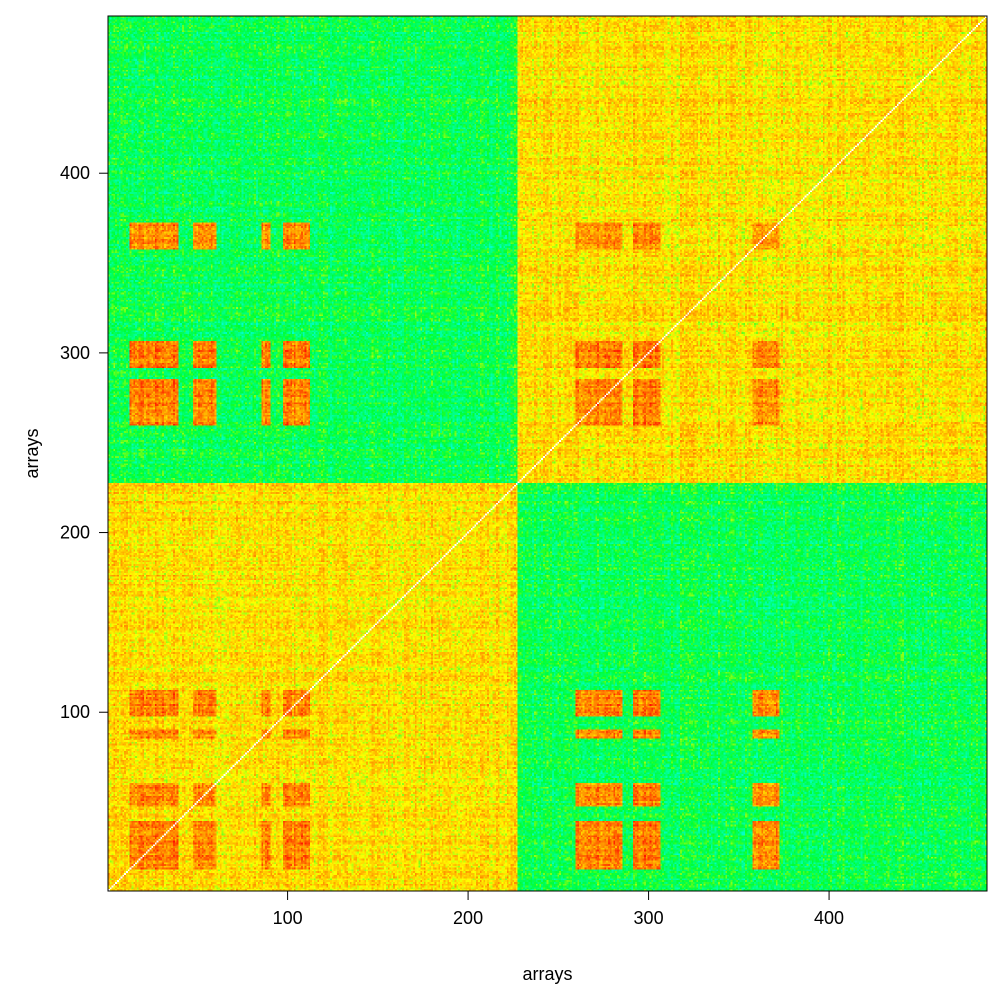  Describe the element at coordinates (75, 353) in the screenshot. I see `y-tick-label: 300` at that location.